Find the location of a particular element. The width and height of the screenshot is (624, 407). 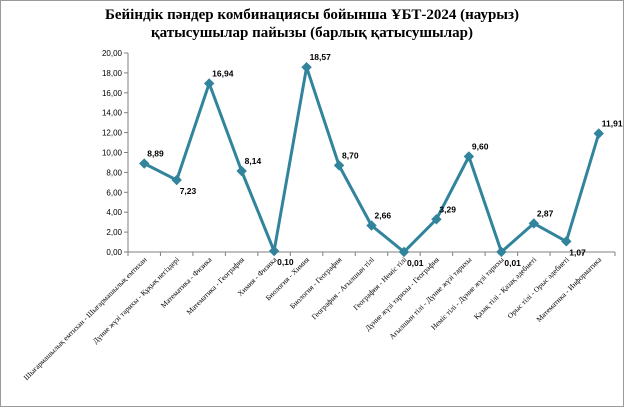

chart-subtitle: қатысушылар пайызы (барлық қатысушылар) is located at coordinates (312, 33).